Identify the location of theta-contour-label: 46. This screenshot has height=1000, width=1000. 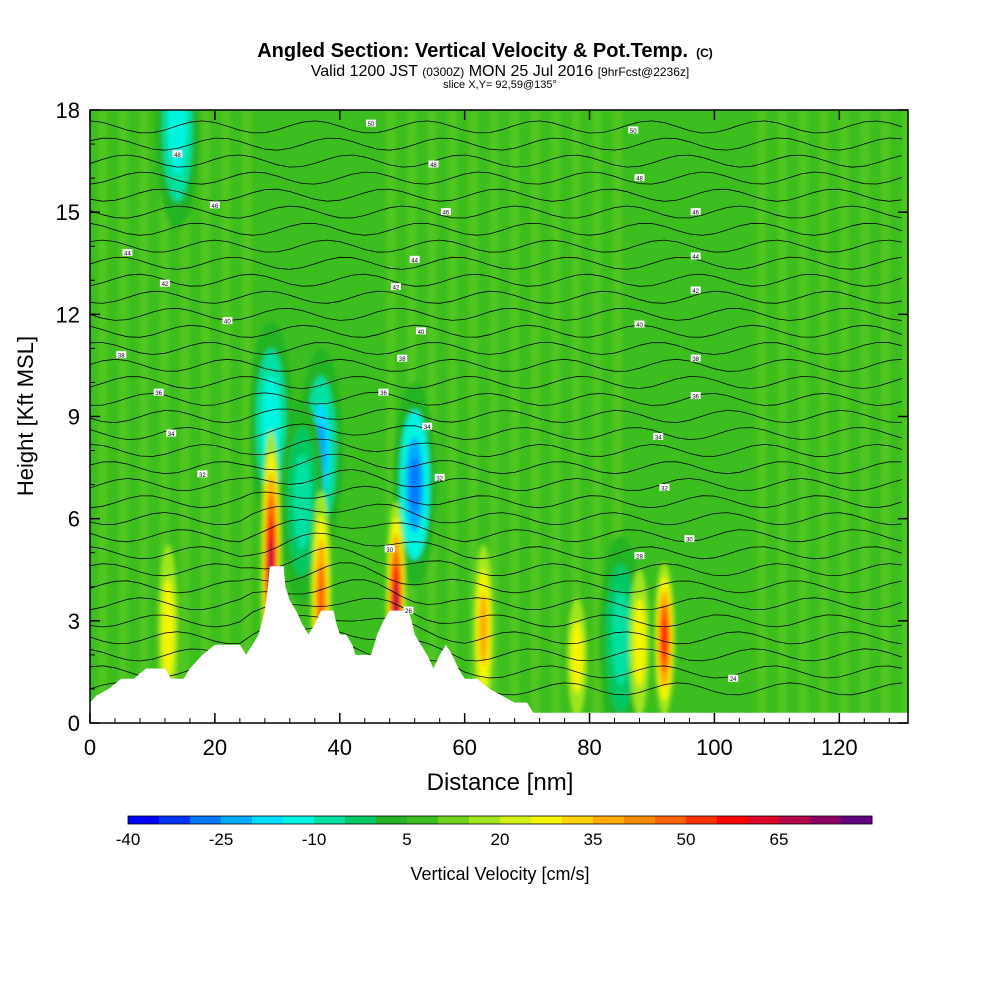
(214, 205).